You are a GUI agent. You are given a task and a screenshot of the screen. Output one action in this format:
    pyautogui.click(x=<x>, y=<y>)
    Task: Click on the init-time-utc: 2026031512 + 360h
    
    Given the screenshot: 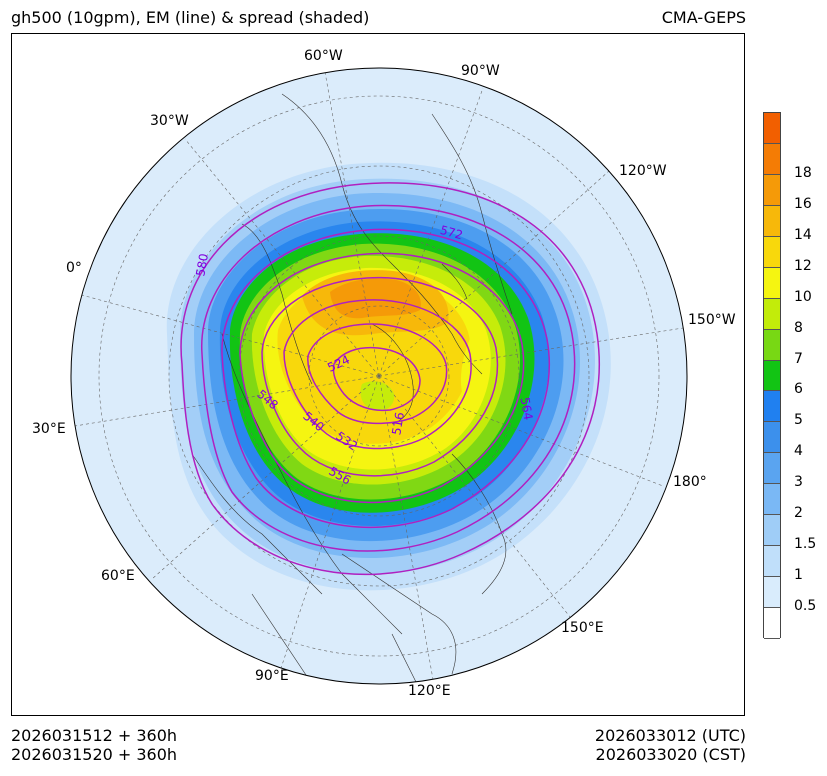 What is the action you would take?
    pyautogui.click(x=94, y=735)
    